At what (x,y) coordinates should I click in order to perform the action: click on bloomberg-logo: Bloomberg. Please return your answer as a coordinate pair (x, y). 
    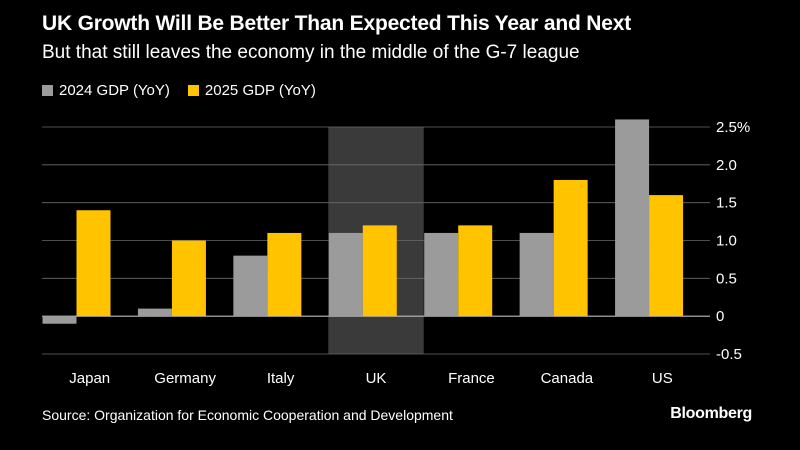
    Looking at the image, I should click on (711, 413).